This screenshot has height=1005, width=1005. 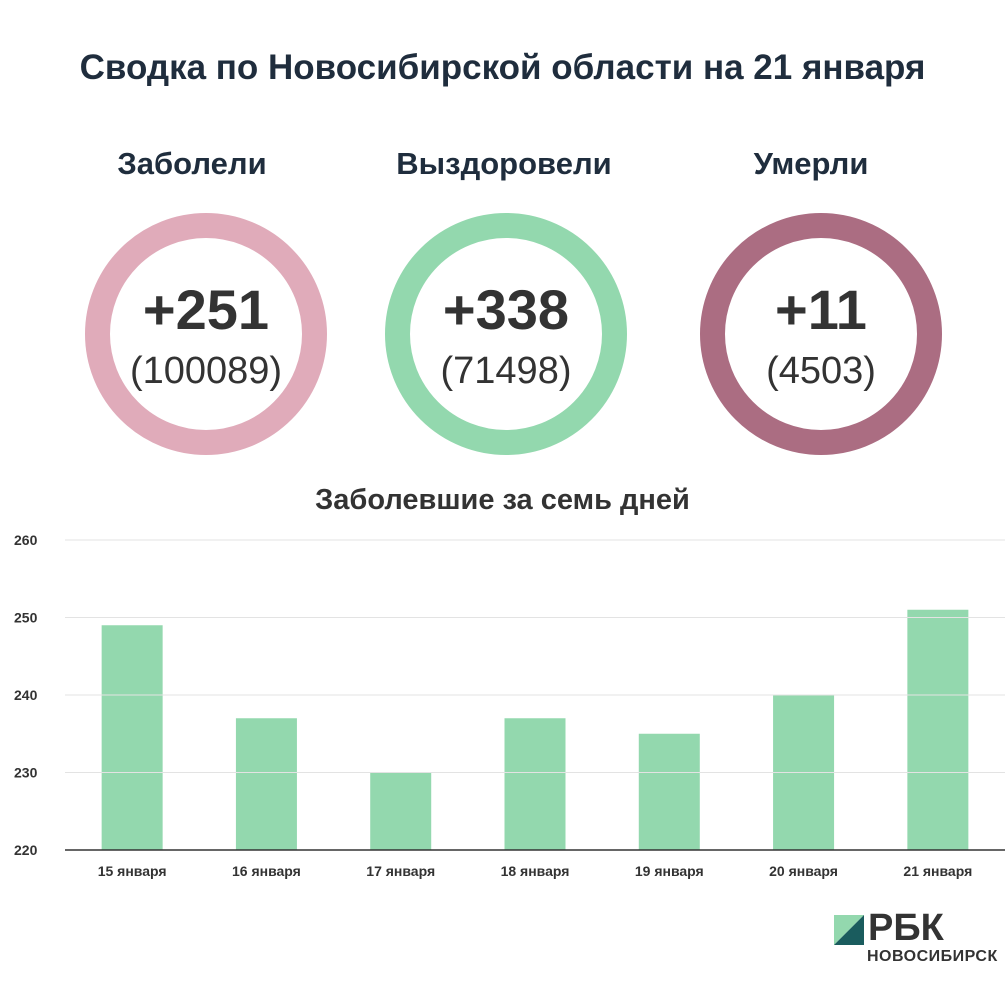 I want to click on stat-total-infected: (100089), so click(x=206, y=371).